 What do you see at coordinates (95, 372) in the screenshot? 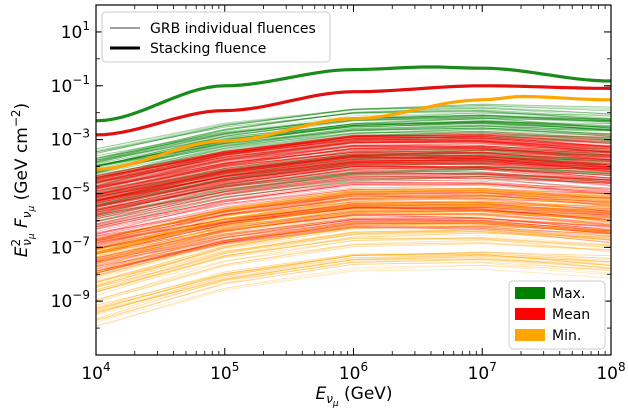
I see `x-tick-label: 10⁴` at bounding box center [95, 372].